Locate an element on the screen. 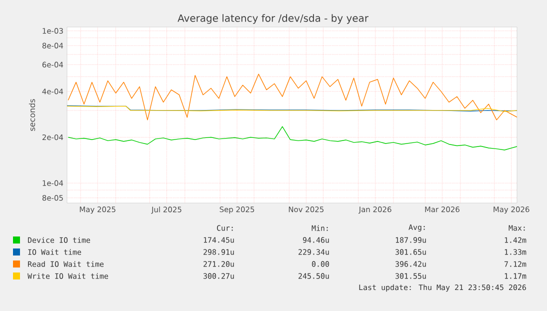 The image size is (547, 311). line-series is located at coordinates (293, 97).